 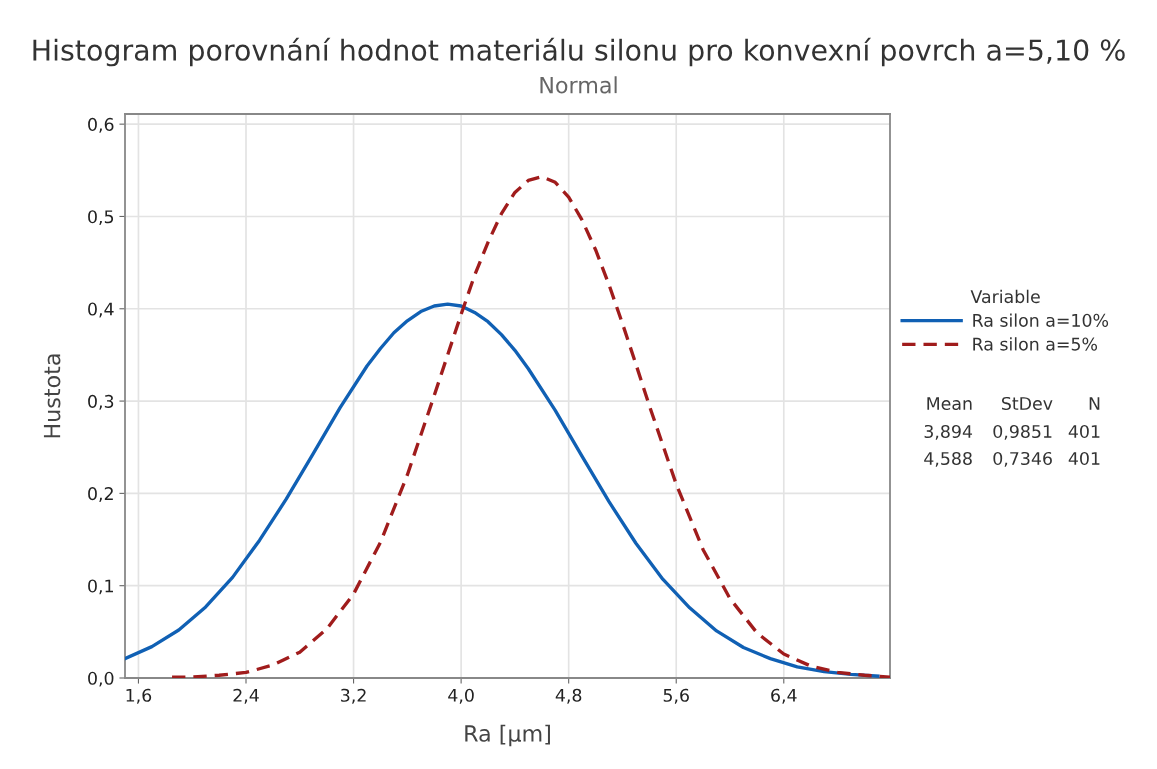 I want to click on x-tick-label: 4,0, so click(x=461, y=696).